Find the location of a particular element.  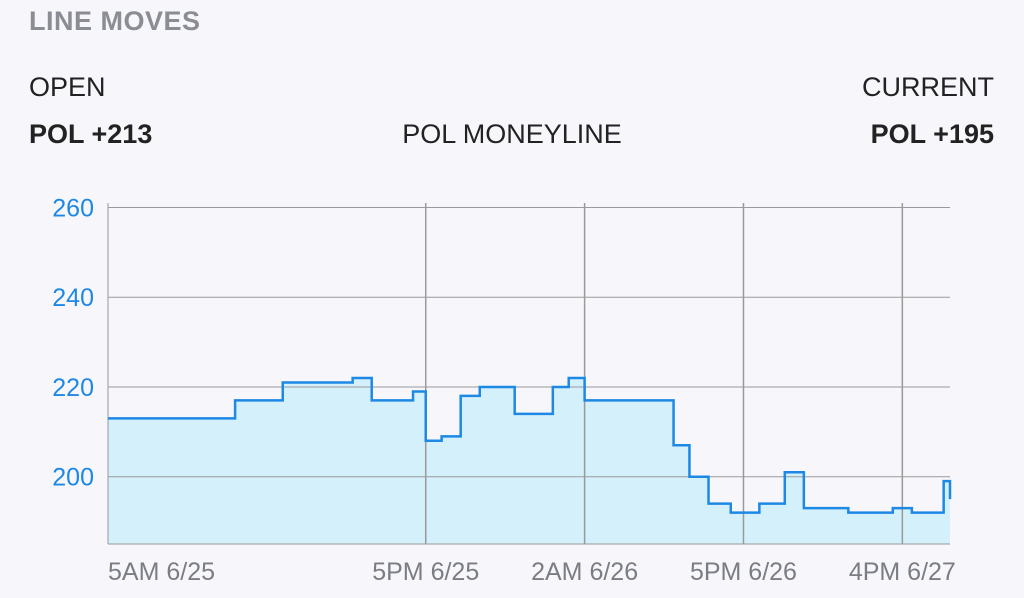

x-tick-label-4: 4PM 6/27 is located at coordinates (902, 572).